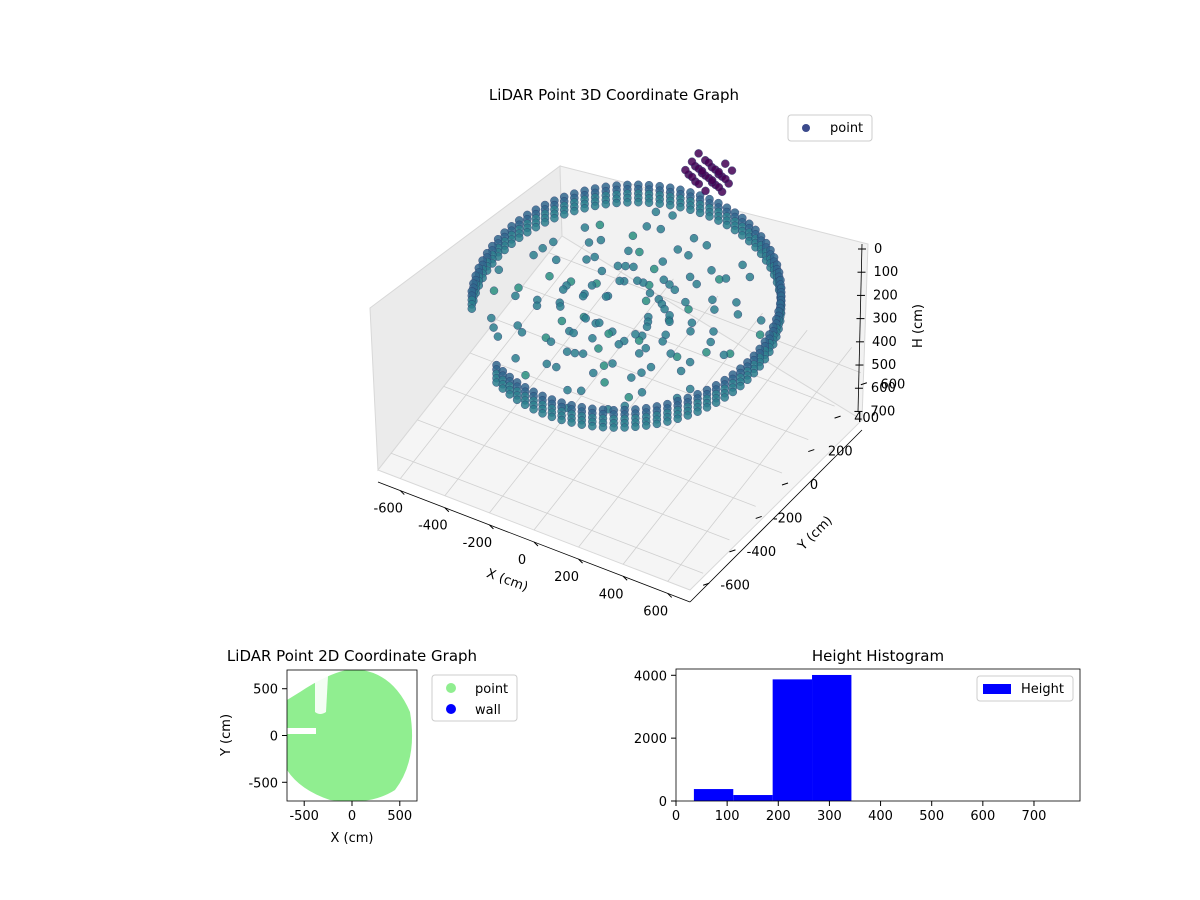 Image resolution: width=1200 pixels, height=900 pixels. What do you see at coordinates (788, 518) in the screenshot?
I see `y-tick-label-3d: -200` at bounding box center [788, 518].